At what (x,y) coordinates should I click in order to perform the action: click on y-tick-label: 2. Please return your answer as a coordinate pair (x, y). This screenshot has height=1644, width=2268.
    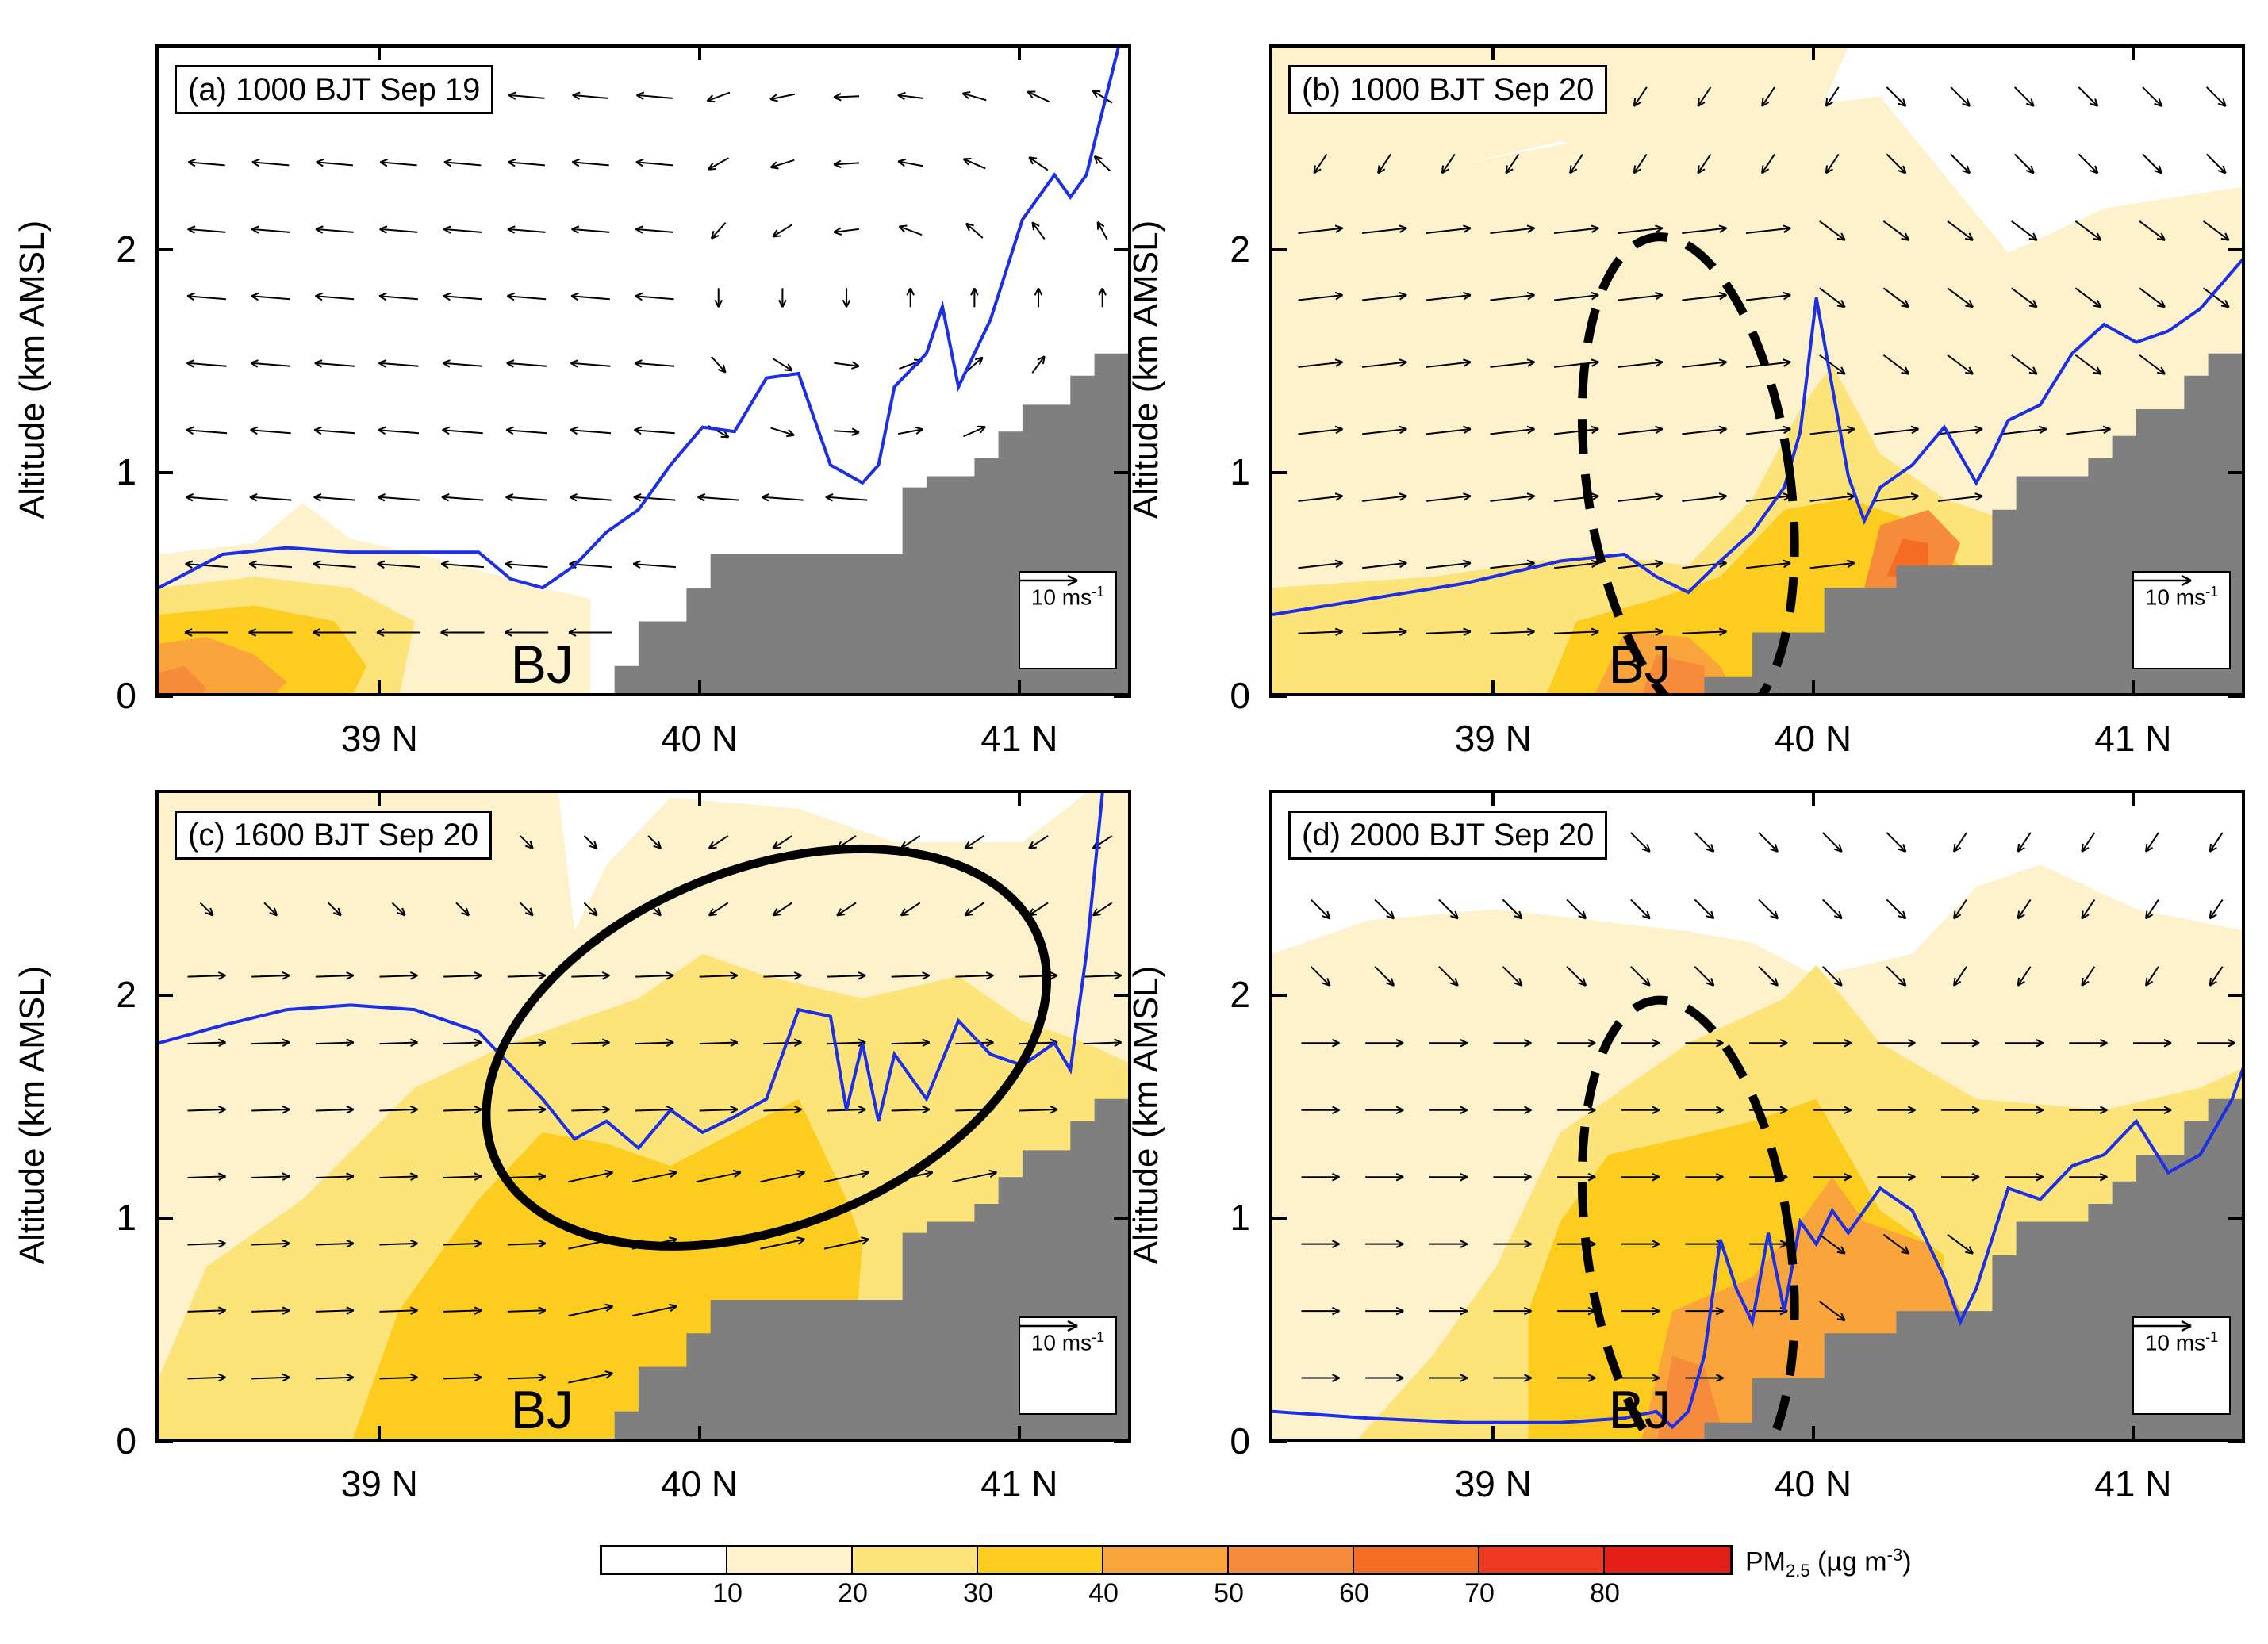
    Looking at the image, I should click on (126, 994).